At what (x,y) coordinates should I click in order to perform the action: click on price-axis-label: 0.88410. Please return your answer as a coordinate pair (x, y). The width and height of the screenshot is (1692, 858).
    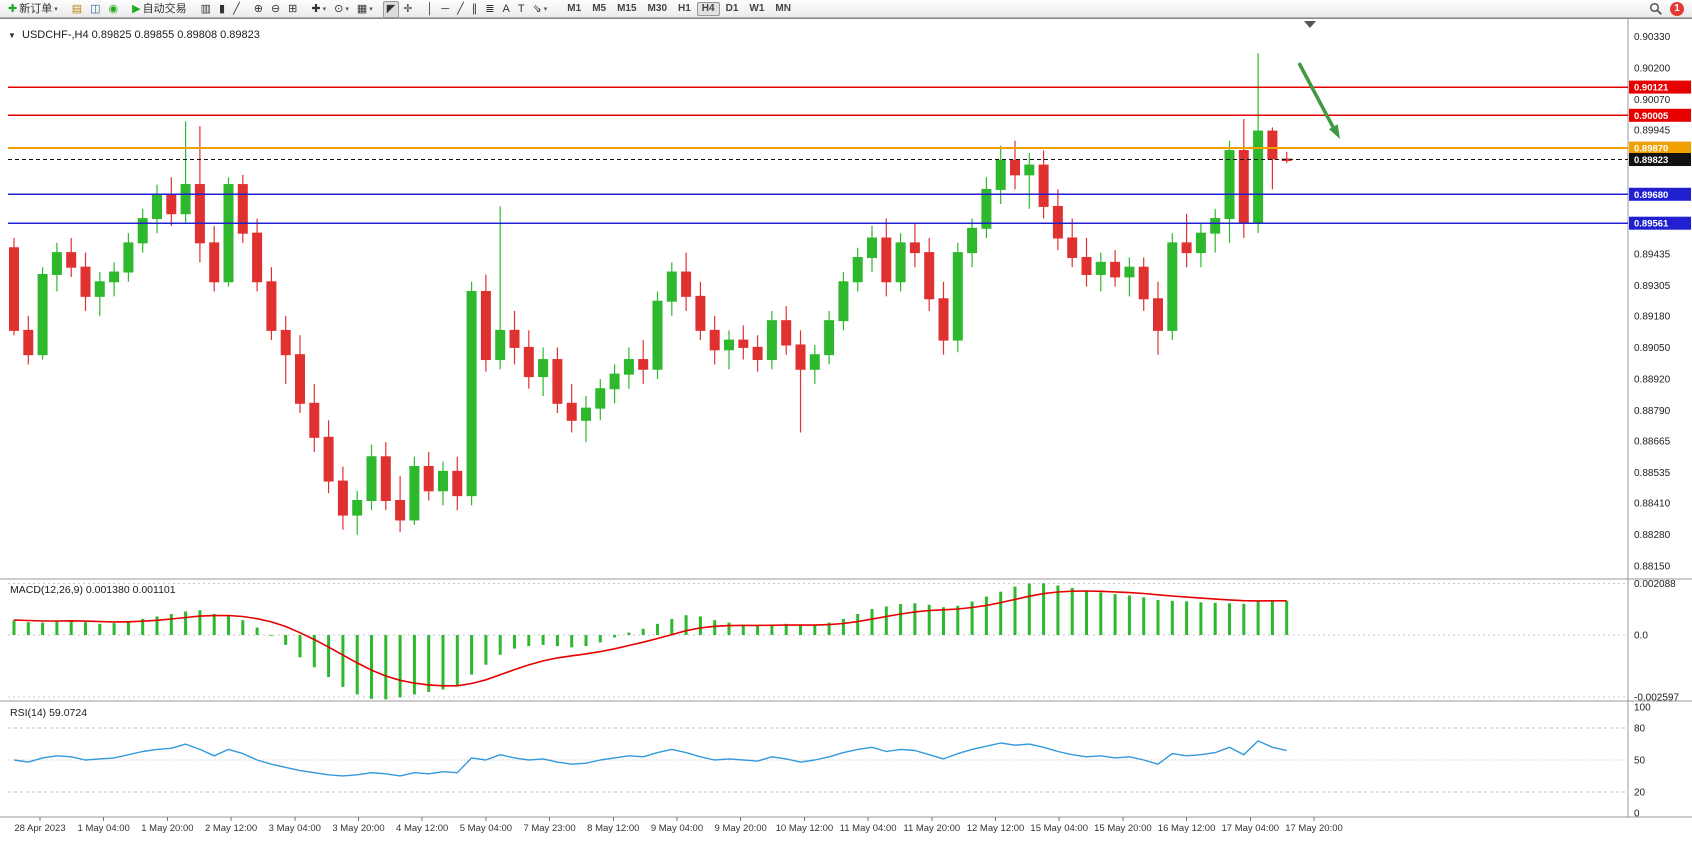
    Looking at the image, I should click on (1652, 503).